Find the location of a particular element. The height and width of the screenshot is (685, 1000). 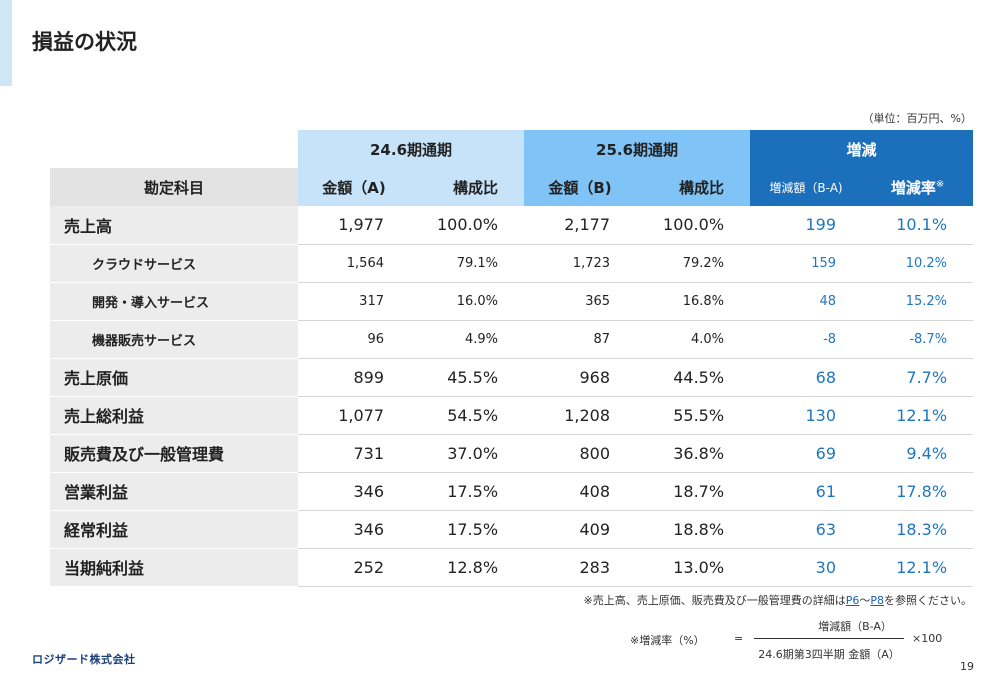

diff-cell: 63 is located at coordinates (806, 529).